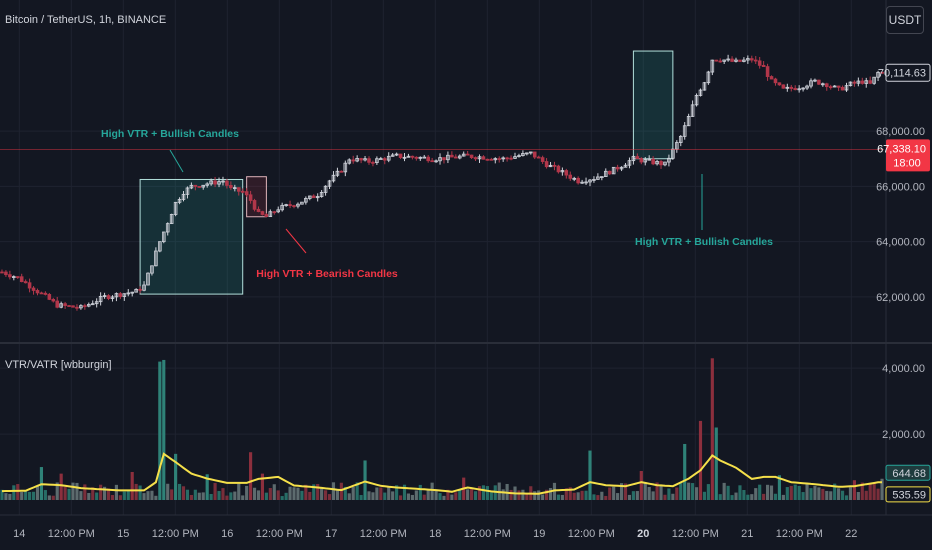 This screenshot has width=932, height=550. What do you see at coordinates (900, 298) in the screenshot?
I see `y-tick-label: 62,000.00` at bounding box center [900, 298].